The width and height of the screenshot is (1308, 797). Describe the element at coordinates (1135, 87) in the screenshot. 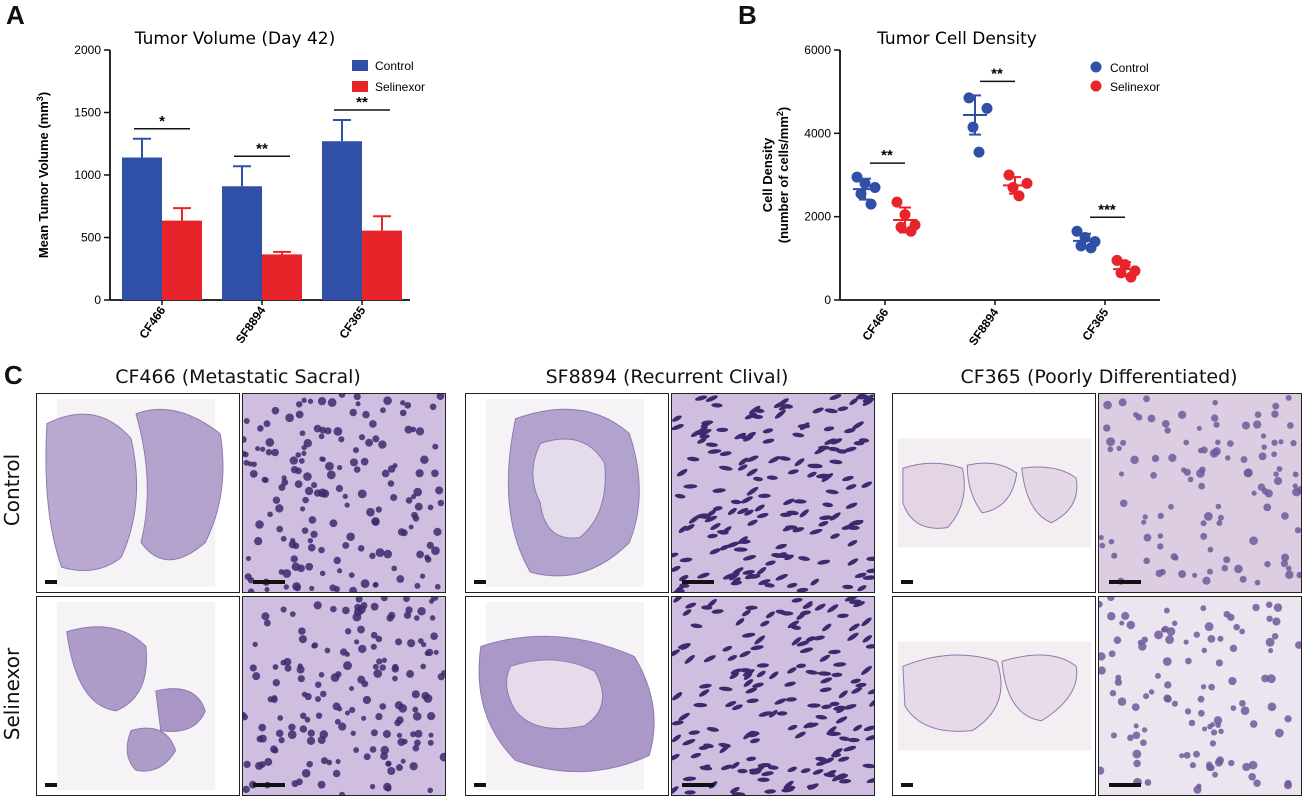

I see `chart-b-legend-label: Selinexor` at that location.